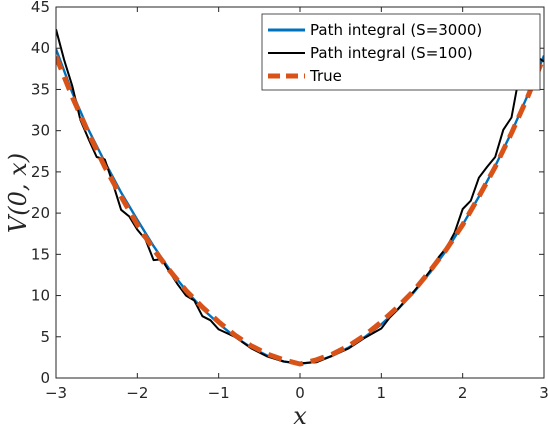  What do you see at coordinates (382, 393) in the screenshot?
I see `x-tick-label: 1` at bounding box center [382, 393].